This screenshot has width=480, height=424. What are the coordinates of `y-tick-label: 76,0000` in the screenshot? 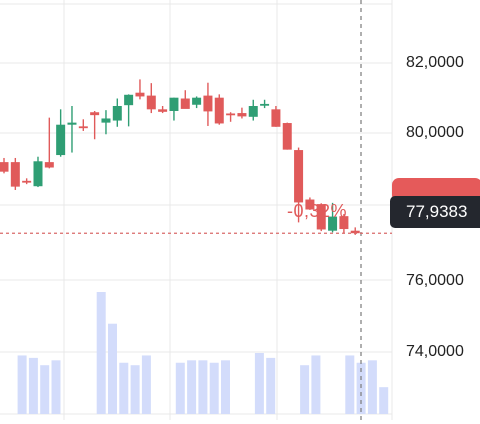 It's located at (435, 280).